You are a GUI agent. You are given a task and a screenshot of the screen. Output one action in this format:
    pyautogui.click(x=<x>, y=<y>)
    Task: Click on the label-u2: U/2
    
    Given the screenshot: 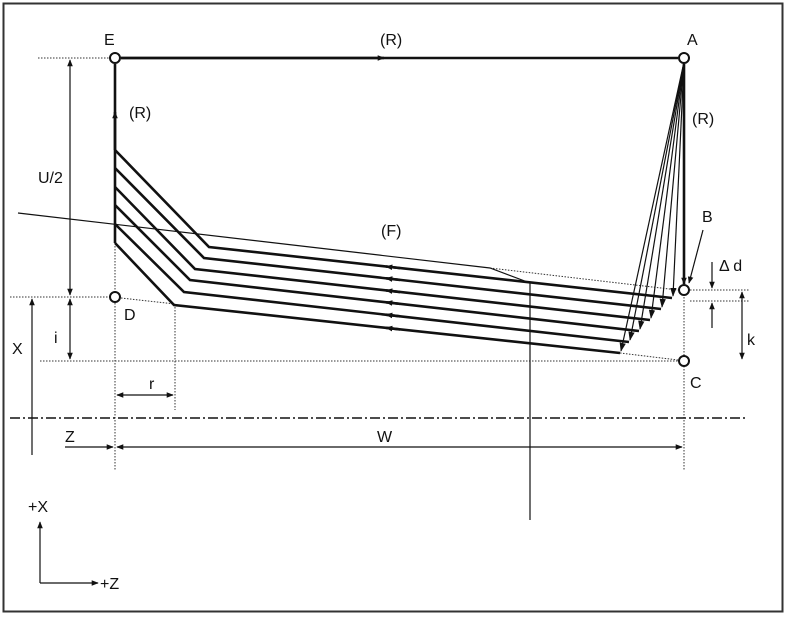 What is the action you would take?
    pyautogui.click(x=50, y=178)
    